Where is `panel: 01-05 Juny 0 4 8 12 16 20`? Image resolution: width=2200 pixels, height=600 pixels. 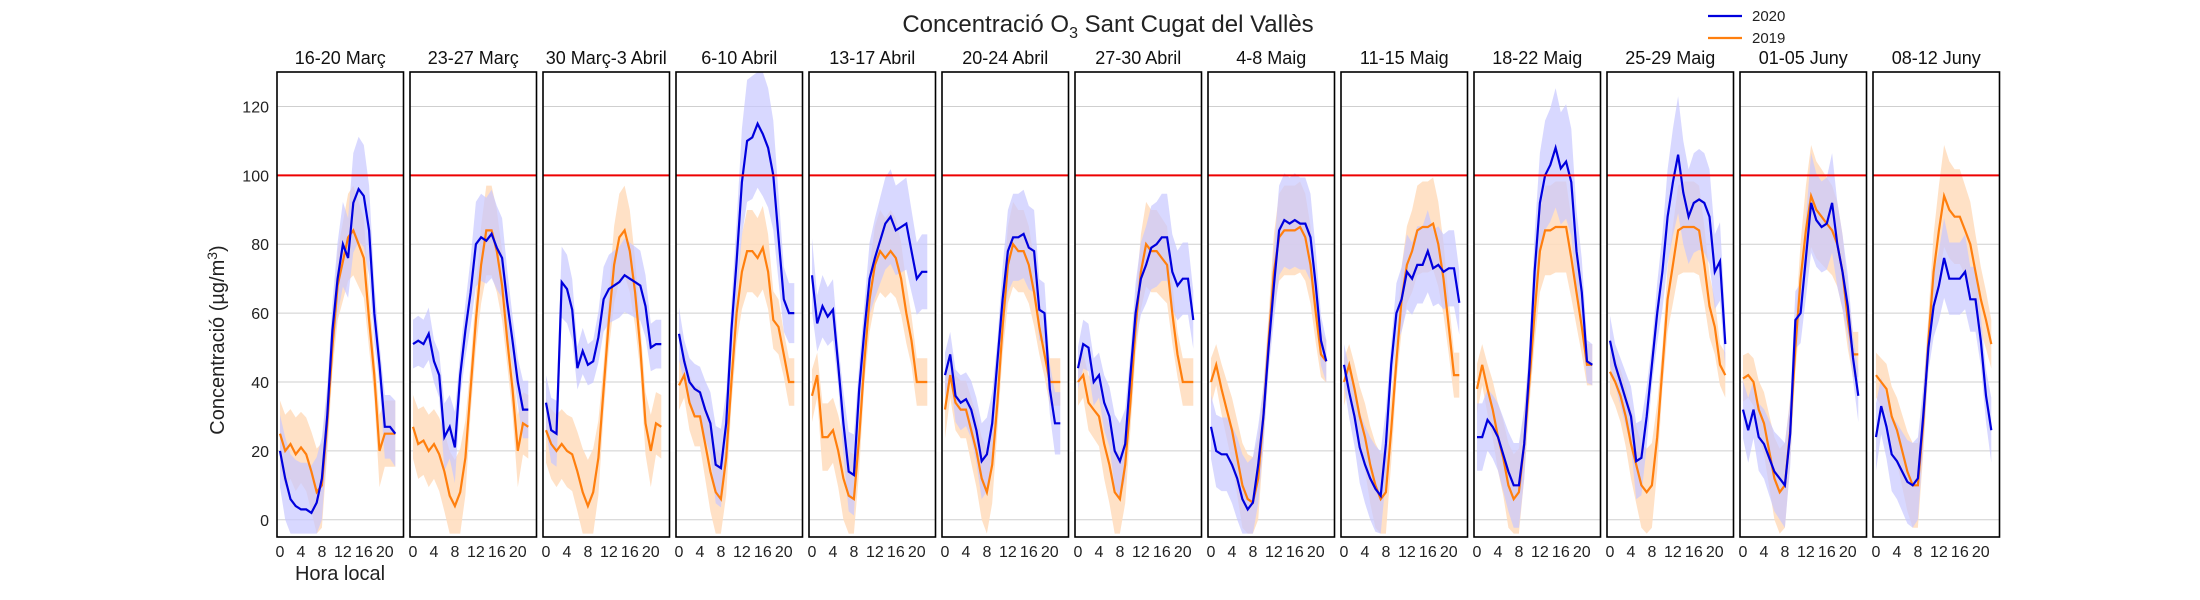 panel: 01-05 Juny 0 4 8 12 16 20 is located at coordinates (1803, 304).